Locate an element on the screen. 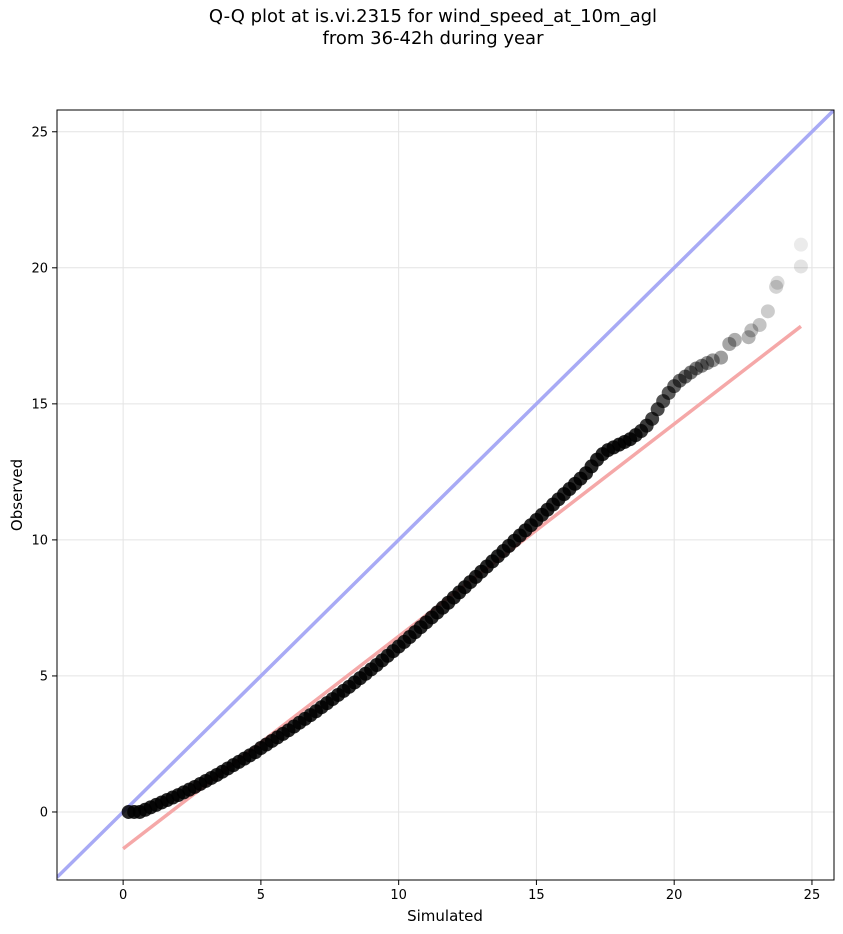 This screenshot has height=934, width=843. y-tick-label: 20 is located at coordinates (39, 268).